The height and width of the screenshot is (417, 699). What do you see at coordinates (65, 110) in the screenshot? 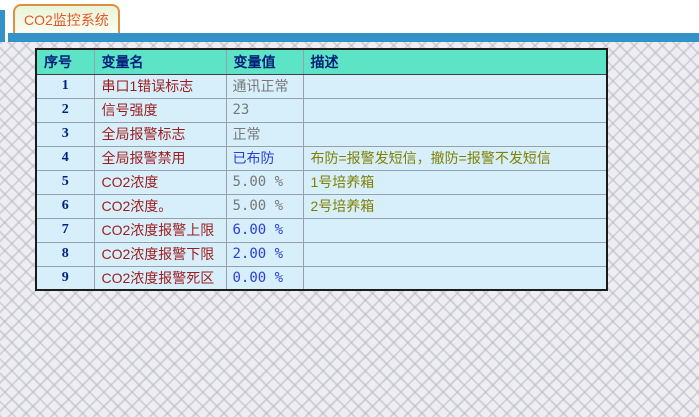
I see `row-index-cell: 2` at bounding box center [65, 110].